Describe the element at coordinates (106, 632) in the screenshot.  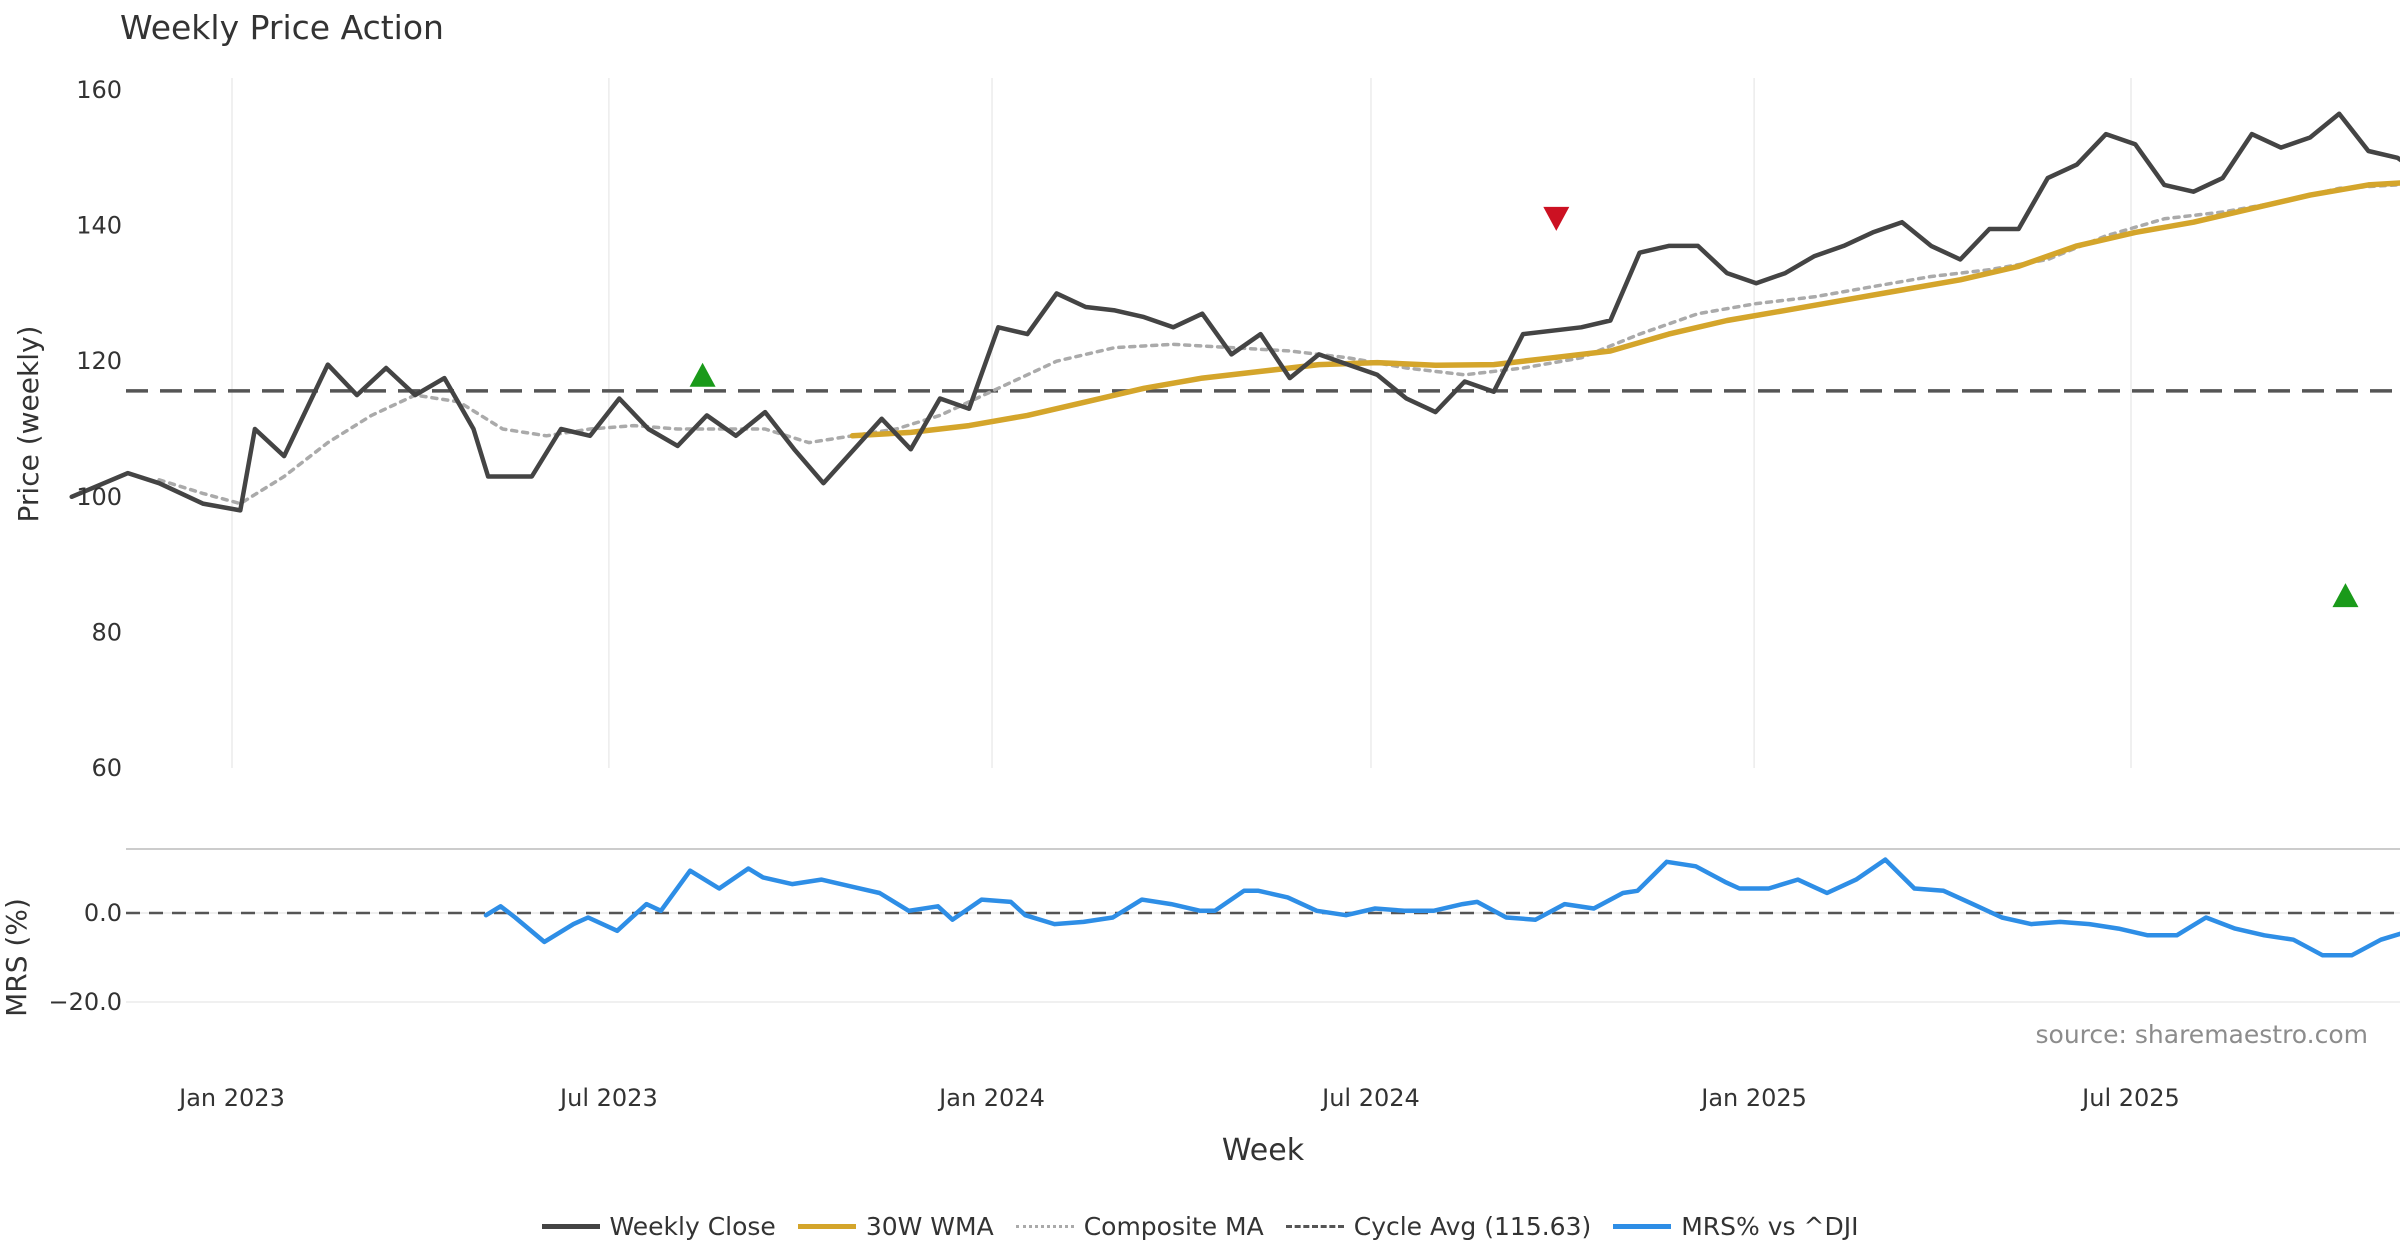
I see `y-tick-label: 80` at that location.